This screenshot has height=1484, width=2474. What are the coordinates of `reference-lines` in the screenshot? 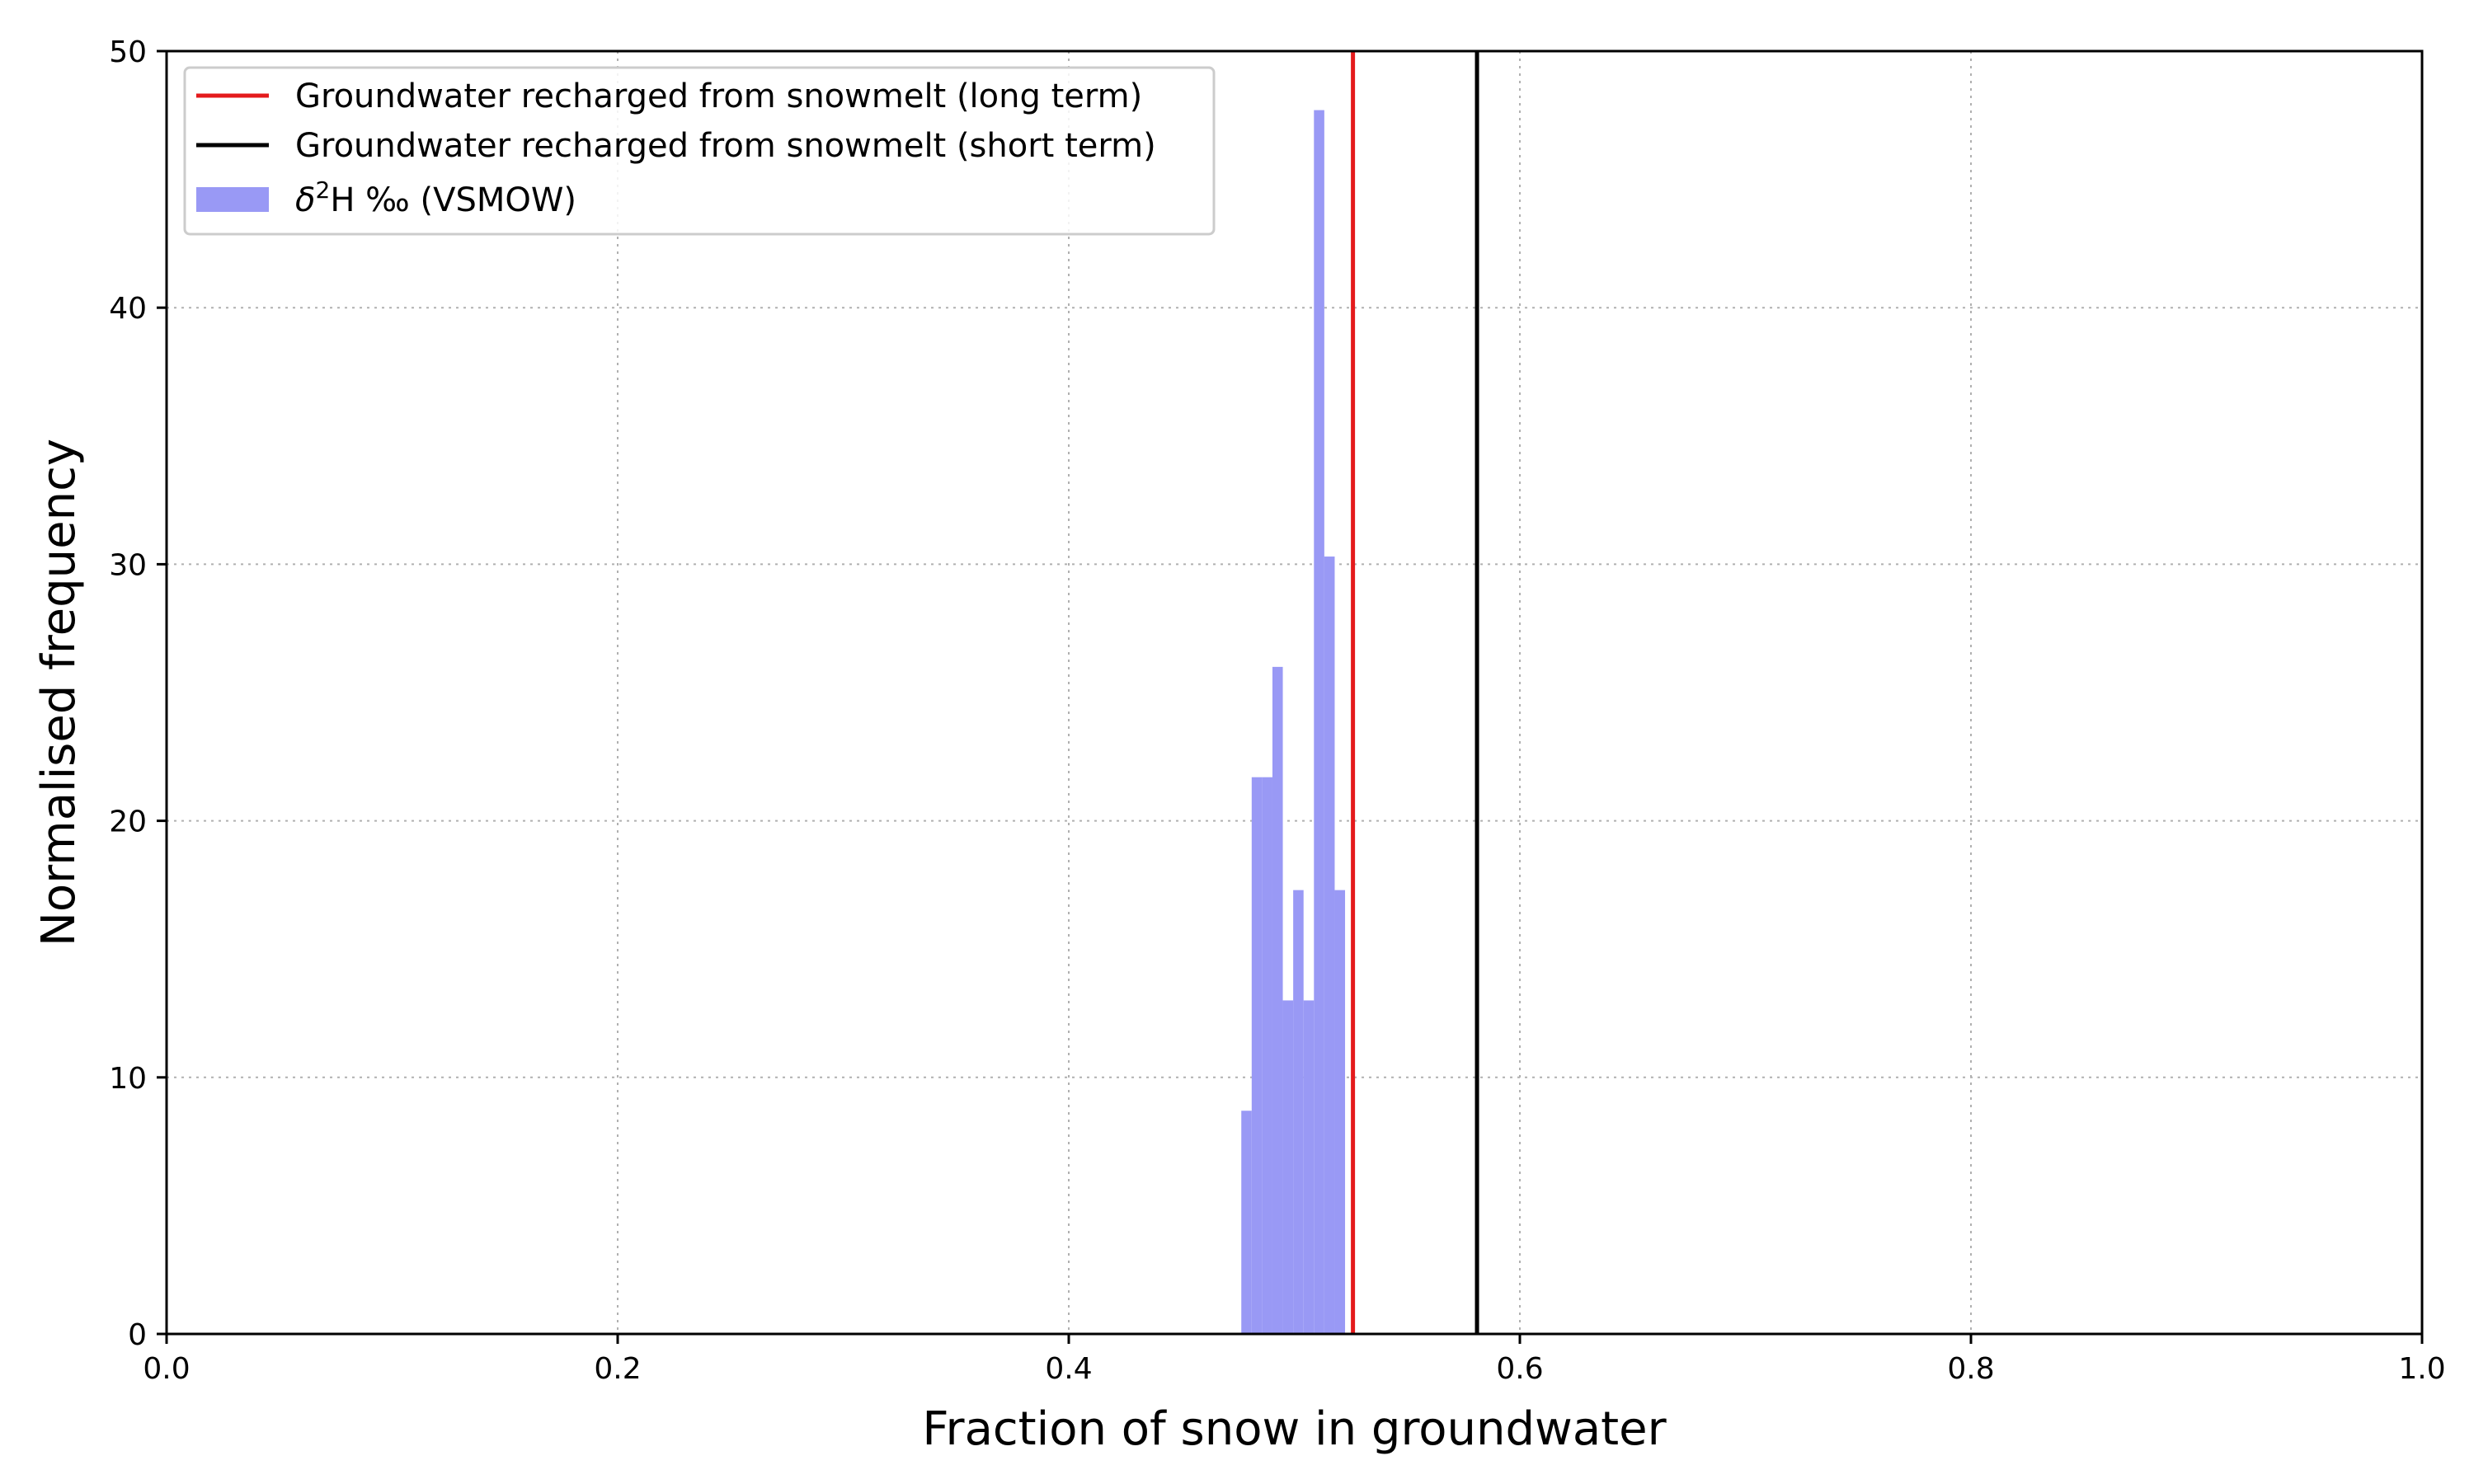 It's located at (1415, 692).